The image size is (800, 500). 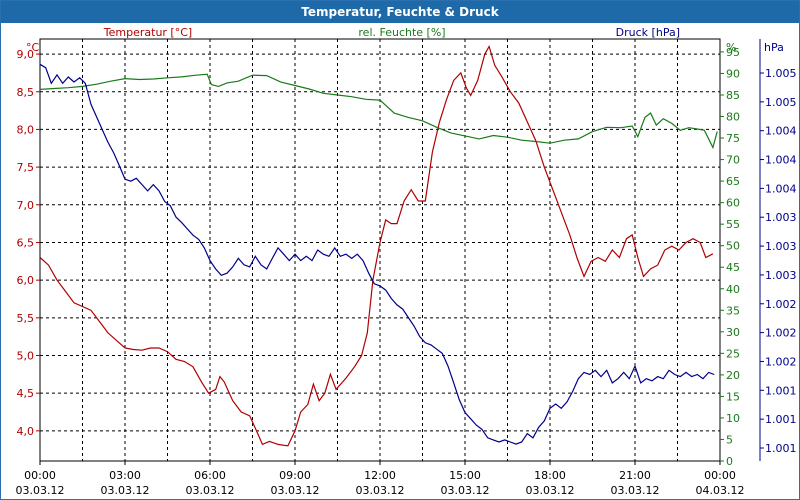 What do you see at coordinates (33, 47) in the screenshot?
I see `temperature-unit-label: °C` at bounding box center [33, 47].